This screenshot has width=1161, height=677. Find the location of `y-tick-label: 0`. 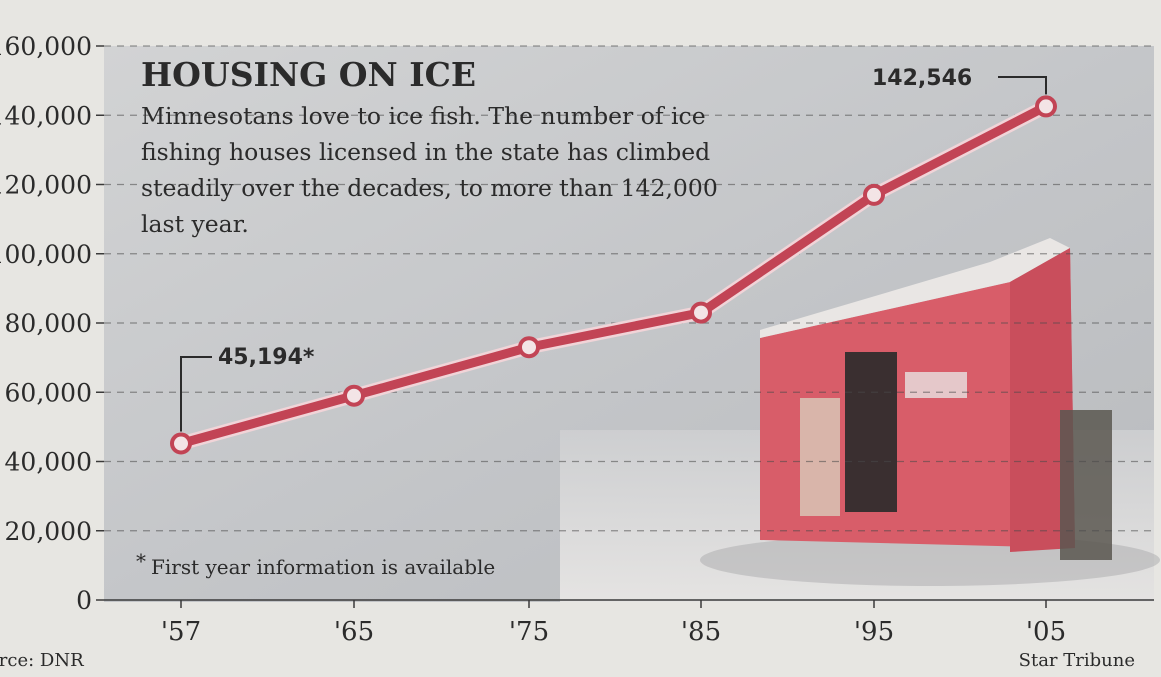

y-tick-label: 0 is located at coordinates (84, 600).